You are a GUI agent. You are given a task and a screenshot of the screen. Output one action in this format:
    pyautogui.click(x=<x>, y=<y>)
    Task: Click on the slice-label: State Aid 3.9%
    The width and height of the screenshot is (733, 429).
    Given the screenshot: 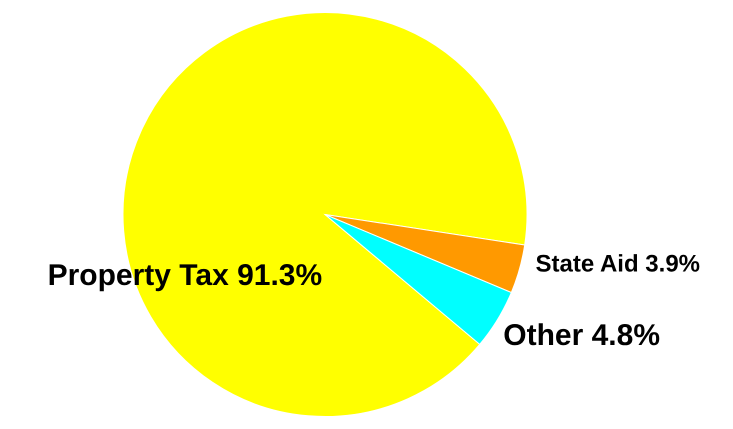 What is the action you would take?
    pyautogui.click(x=618, y=264)
    